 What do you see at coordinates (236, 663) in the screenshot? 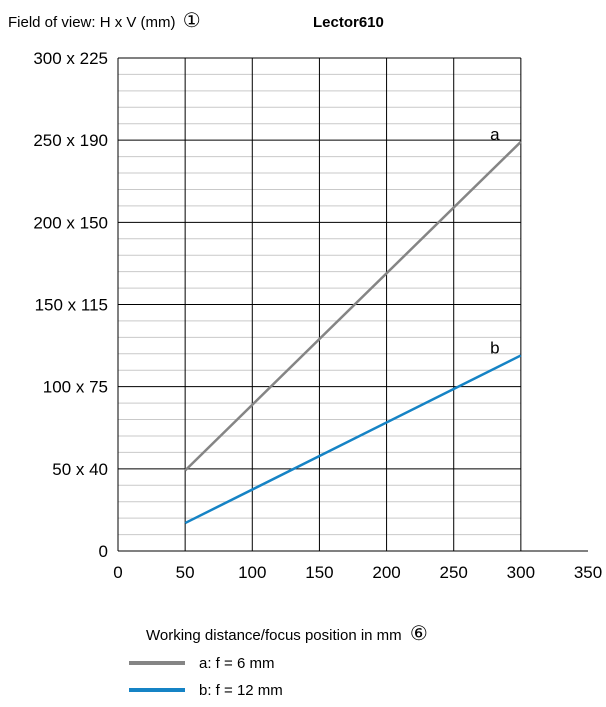
I see `legend-label: a: f = 6 mm` at bounding box center [236, 663].